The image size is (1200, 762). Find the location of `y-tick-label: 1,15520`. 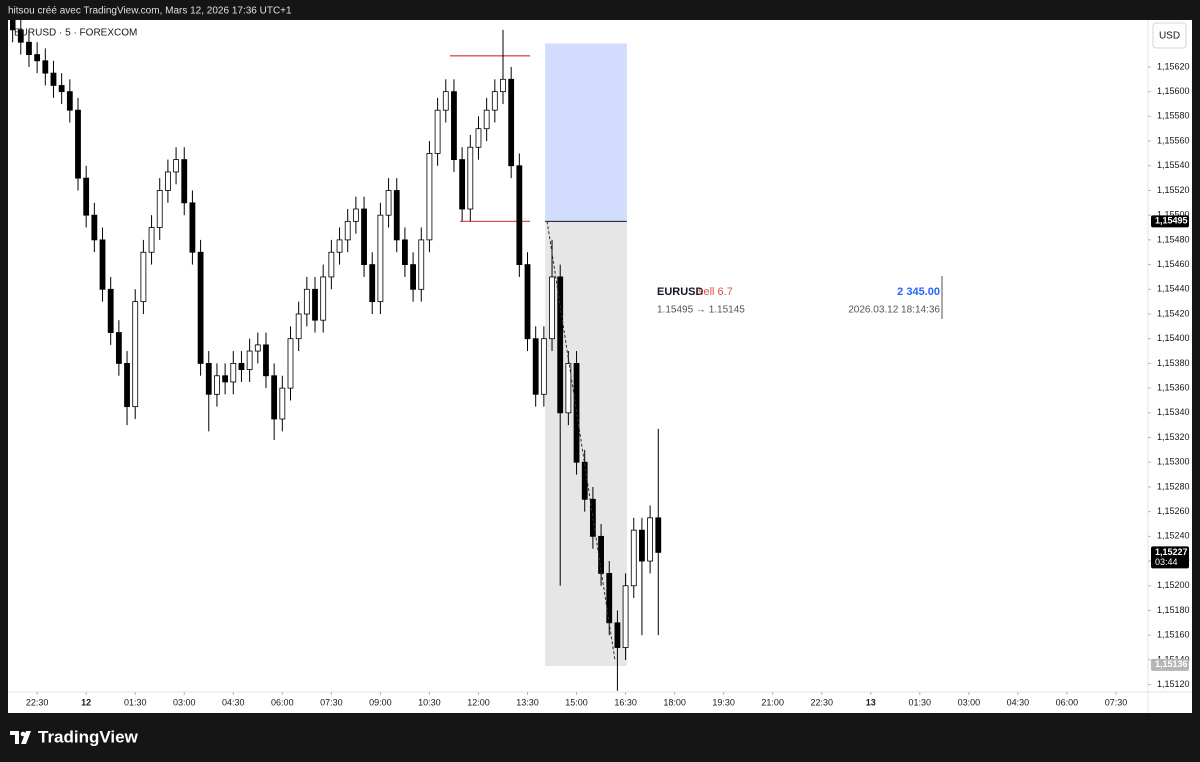

y-tick-label: 1,15520 is located at coordinates (1173, 190).